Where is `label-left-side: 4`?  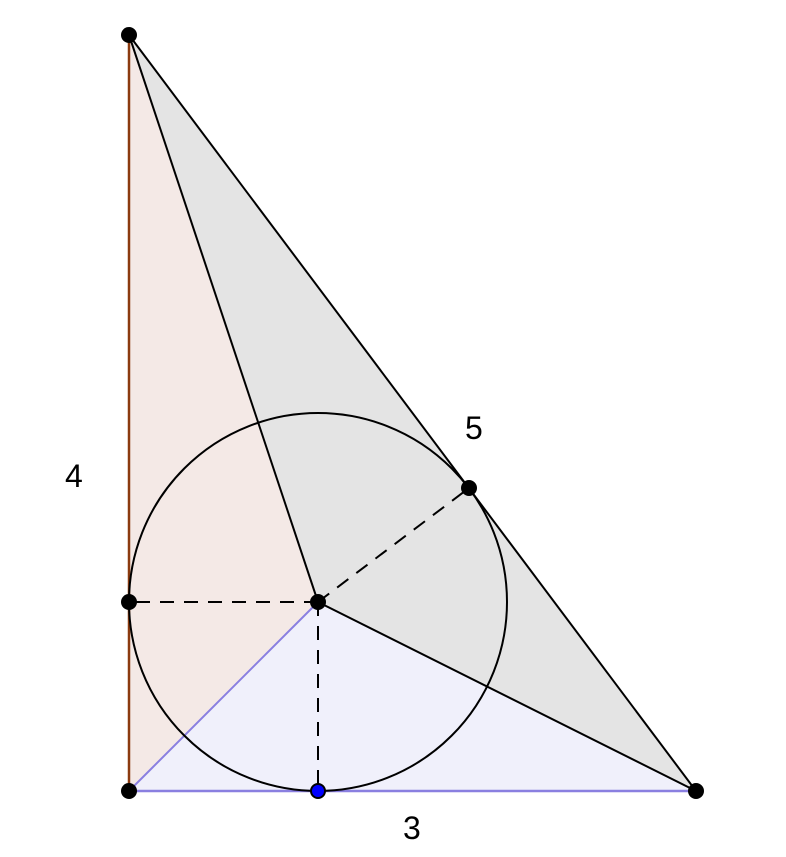
label-left-side: 4 is located at coordinates (74, 476).